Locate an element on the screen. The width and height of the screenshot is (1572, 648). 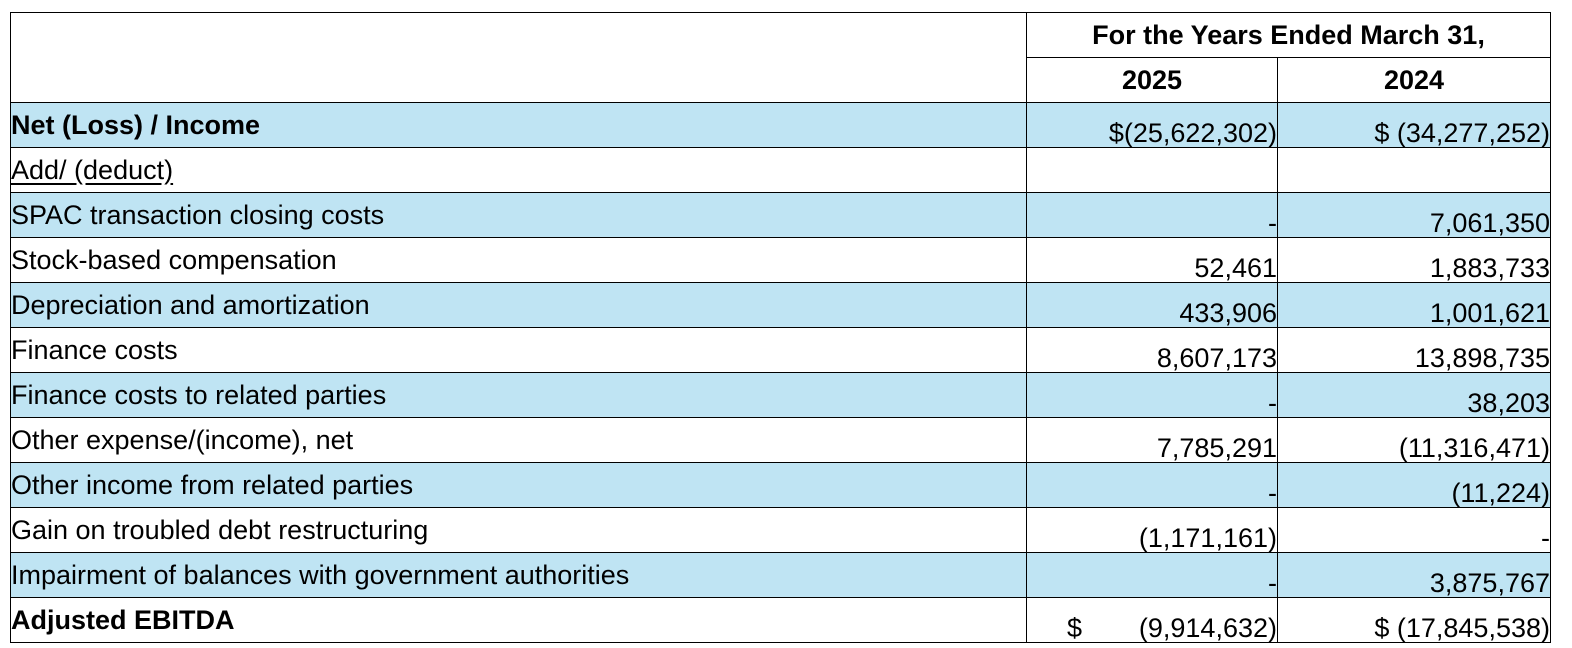
row-2025-value: 52,461 is located at coordinates (1152, 260).